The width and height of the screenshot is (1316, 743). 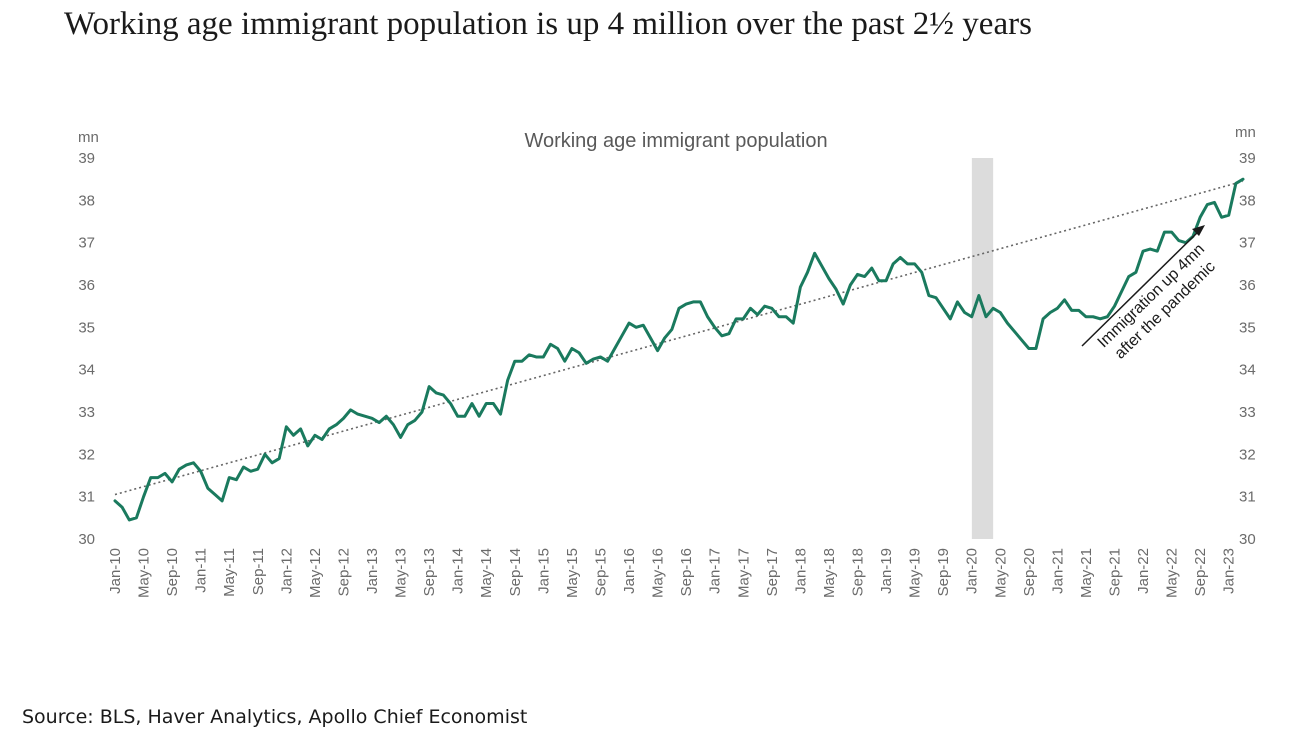 What do you see at coordinates (1247, 158) in the screenshot?
I see `y-tick-label-right: 39` at bounding box center [1247, 158].